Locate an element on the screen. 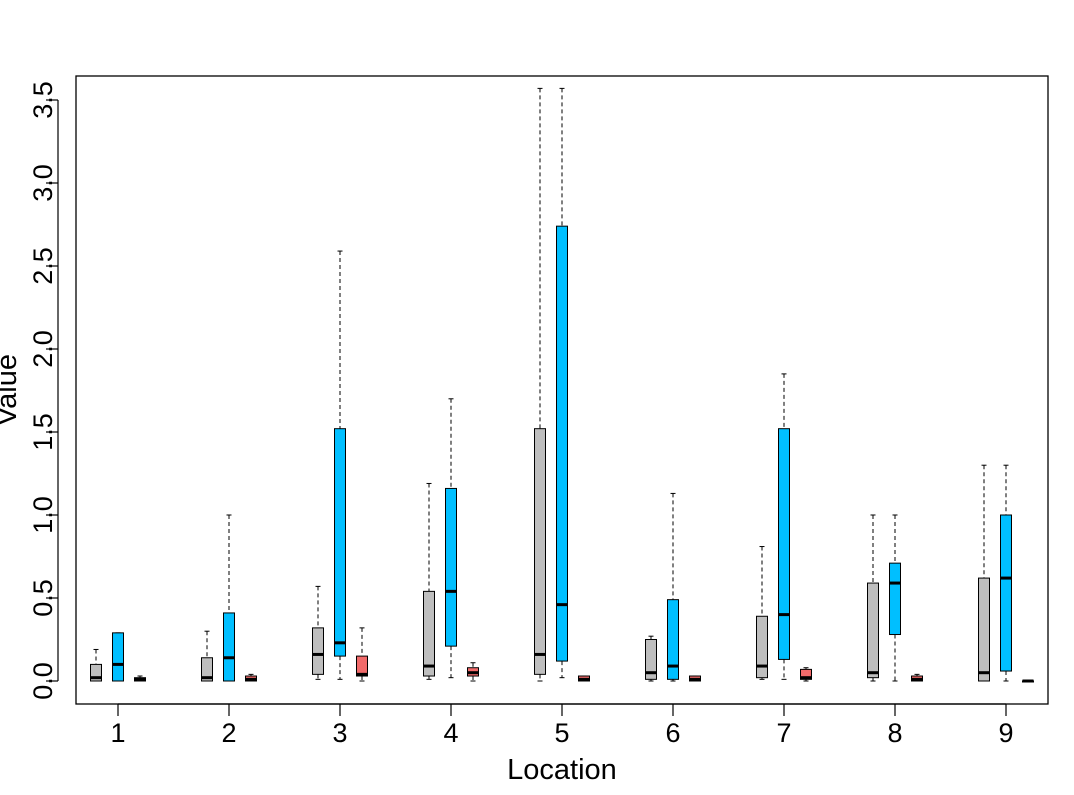 This screenshot has width=1074, height=795. x-tick-label: 2 is located at coordinates (228, 733).